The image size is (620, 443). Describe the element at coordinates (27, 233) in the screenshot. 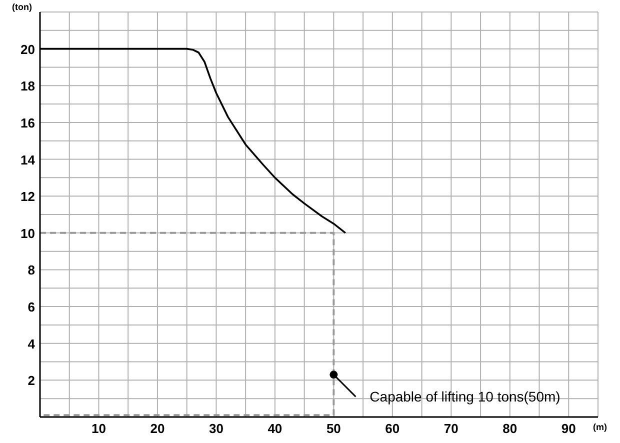

I see `y-tick-label: 10` at that location.